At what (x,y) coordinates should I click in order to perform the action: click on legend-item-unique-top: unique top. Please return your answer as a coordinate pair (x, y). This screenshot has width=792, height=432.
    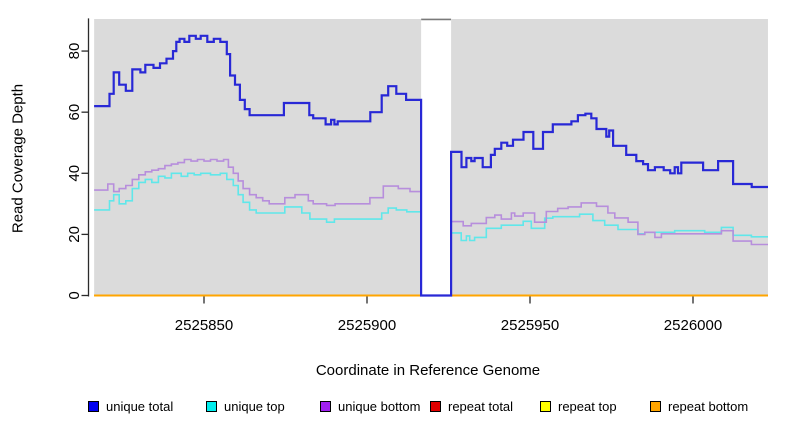
    Looking at the image, I should click on (245, 406).